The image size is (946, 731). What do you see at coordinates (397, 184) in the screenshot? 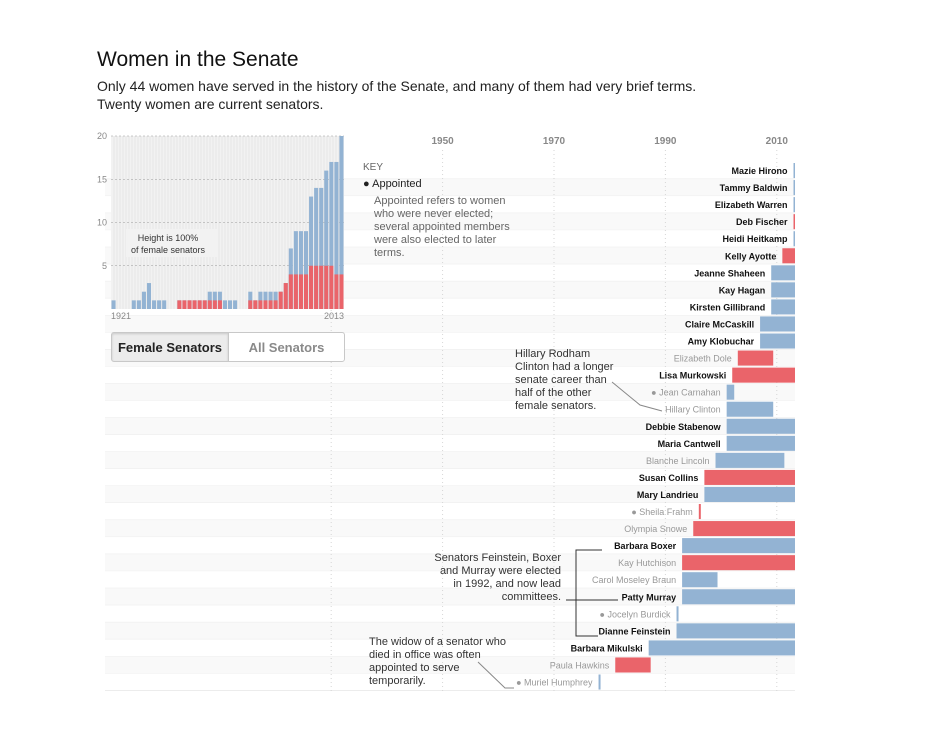
I see `key-appointed-label: Appointed` at bounding box center [397, 184].